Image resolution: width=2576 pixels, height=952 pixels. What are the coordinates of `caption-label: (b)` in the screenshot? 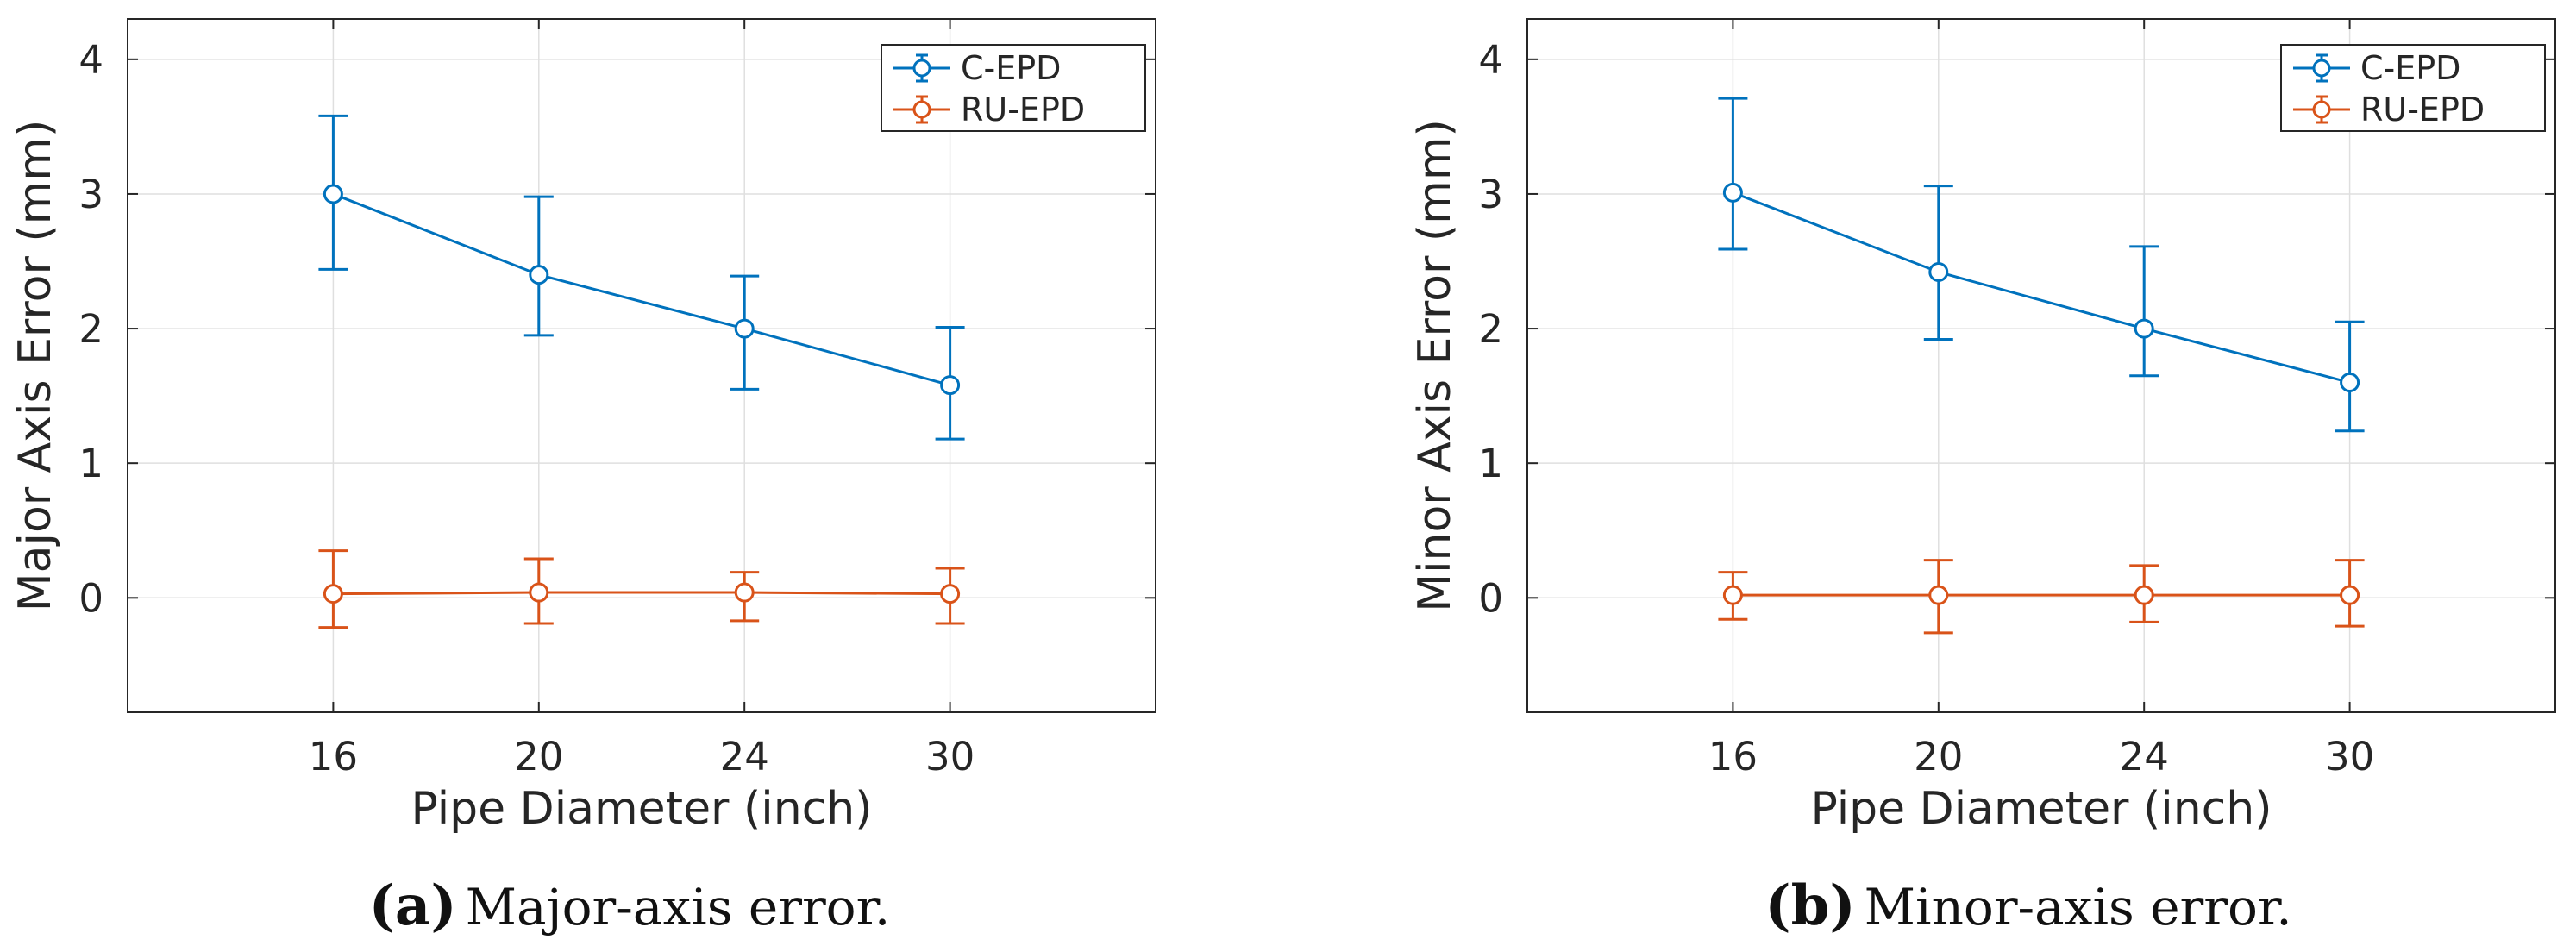 It's located at (1810, 906).